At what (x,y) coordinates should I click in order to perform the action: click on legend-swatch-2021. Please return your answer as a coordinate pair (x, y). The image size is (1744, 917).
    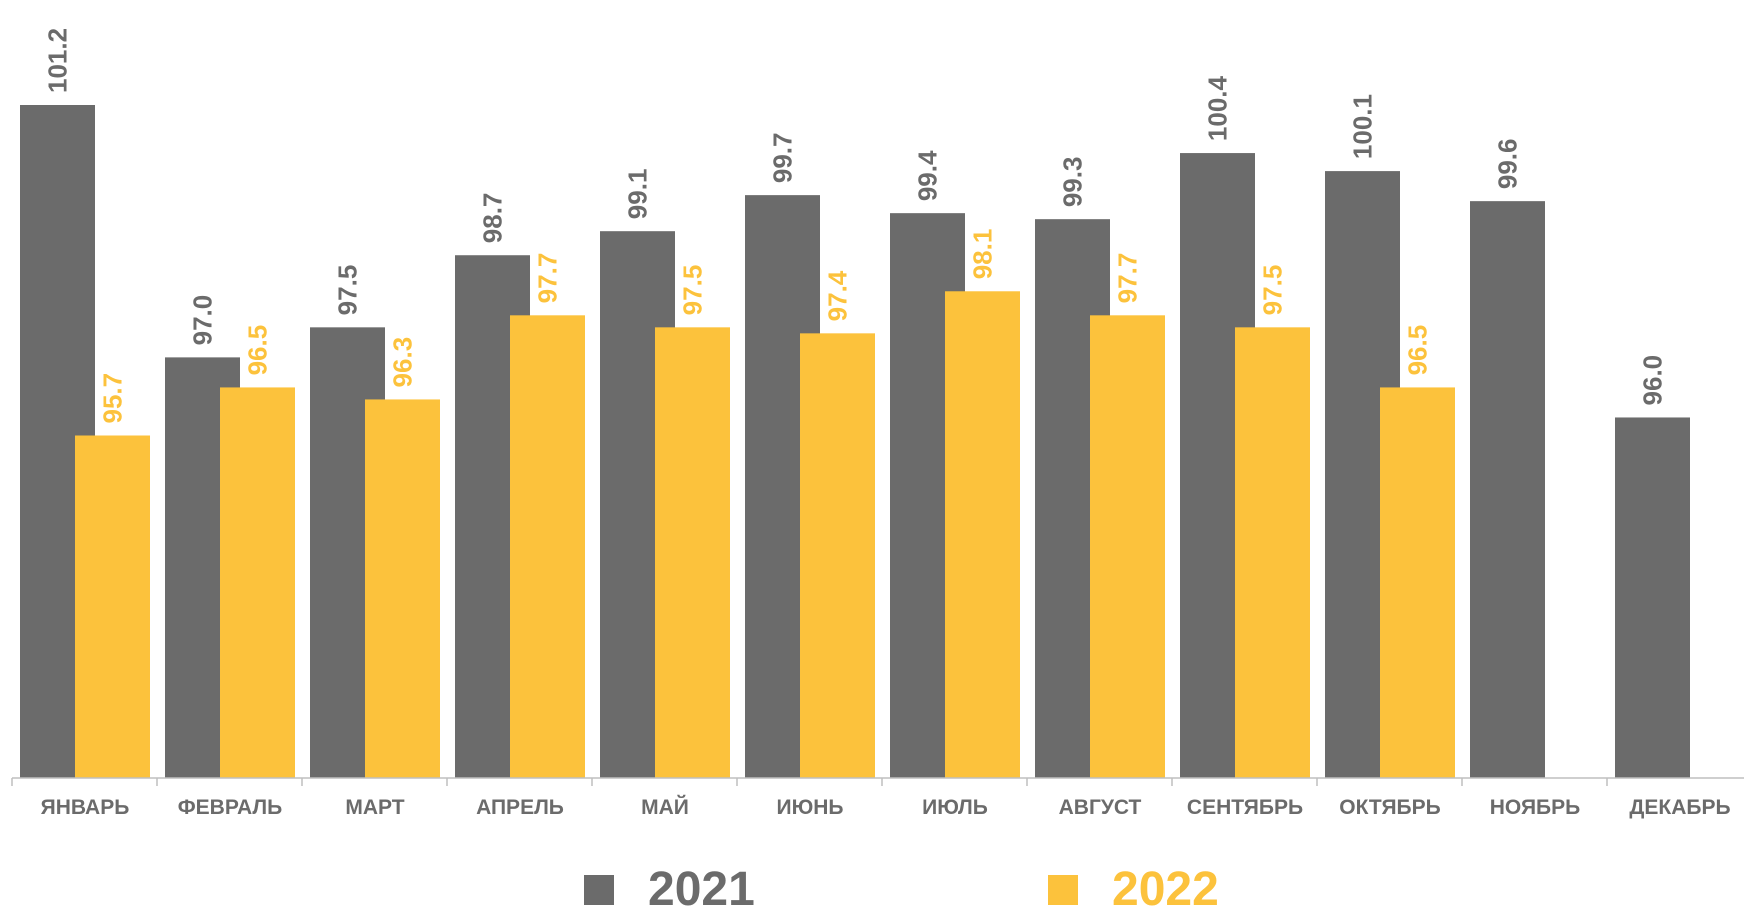
    Looking at the image, I should click on (599, 889).